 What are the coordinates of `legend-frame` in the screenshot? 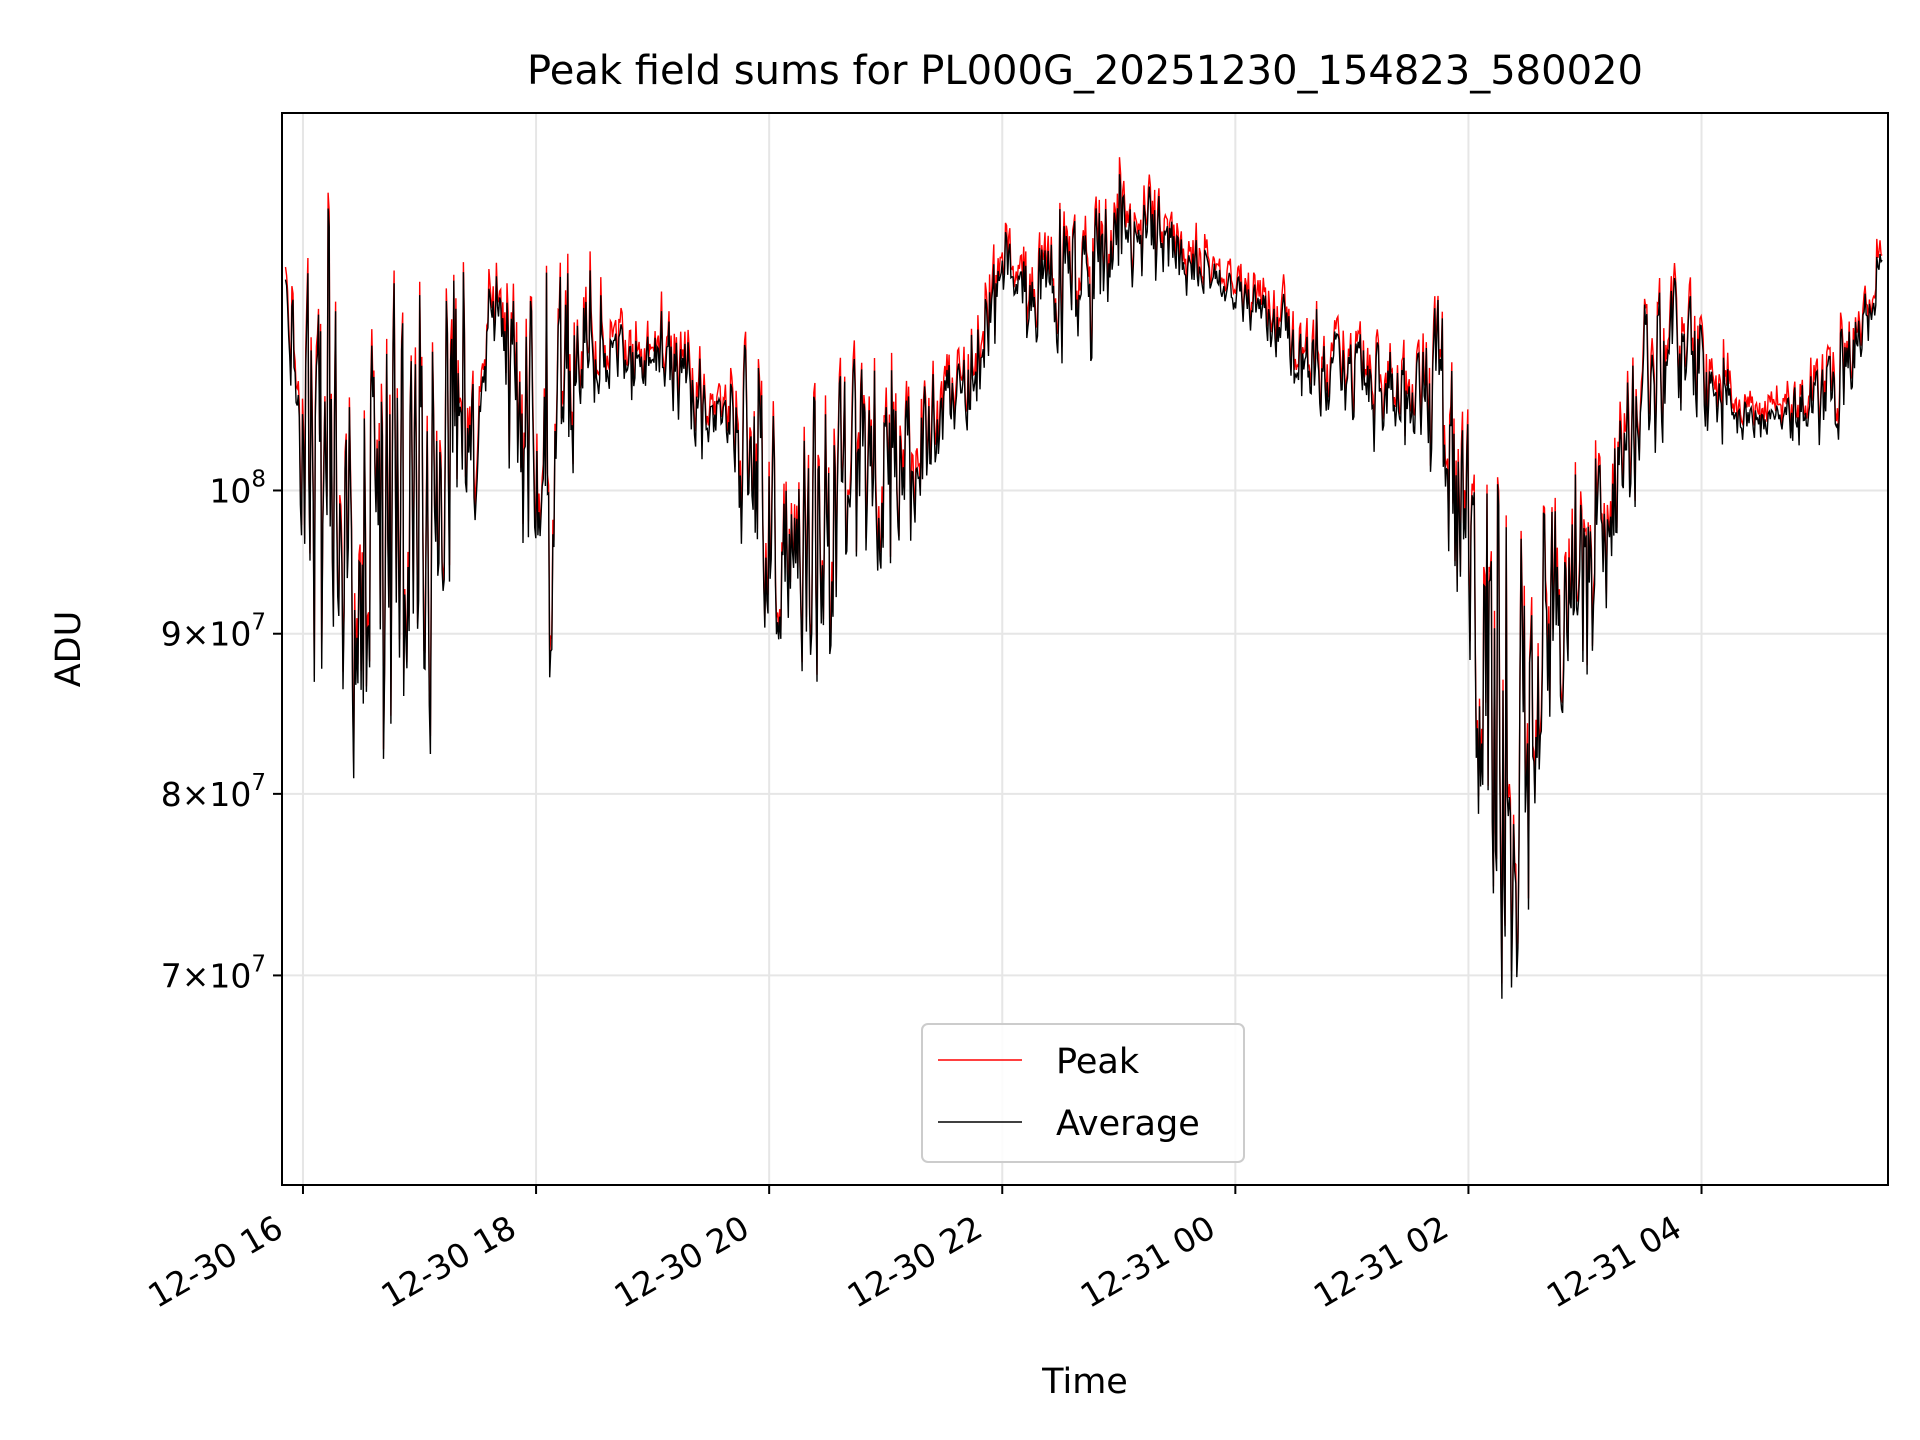 It's located at (1083, 1093).